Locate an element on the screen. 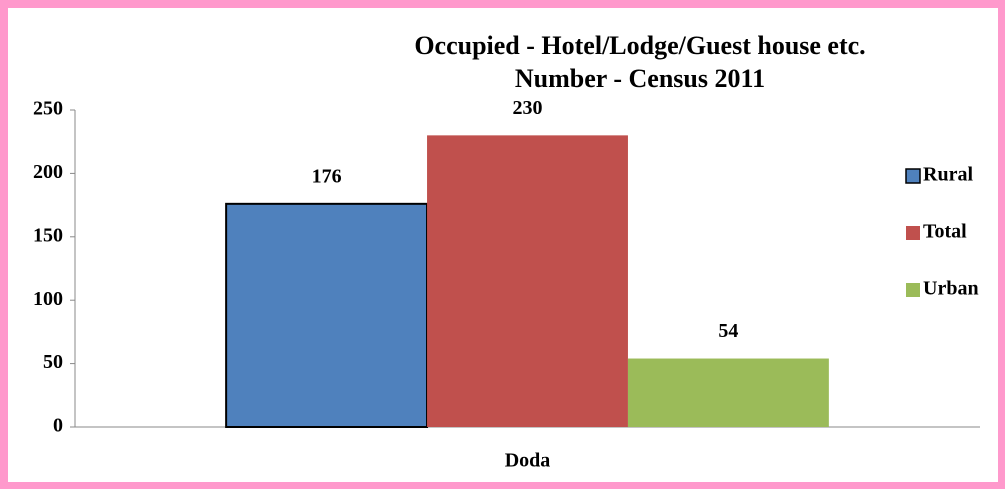 The height and width of the screenshot is (489, 1005). y-tick-label: 200 is located at coordinates (48, 172).